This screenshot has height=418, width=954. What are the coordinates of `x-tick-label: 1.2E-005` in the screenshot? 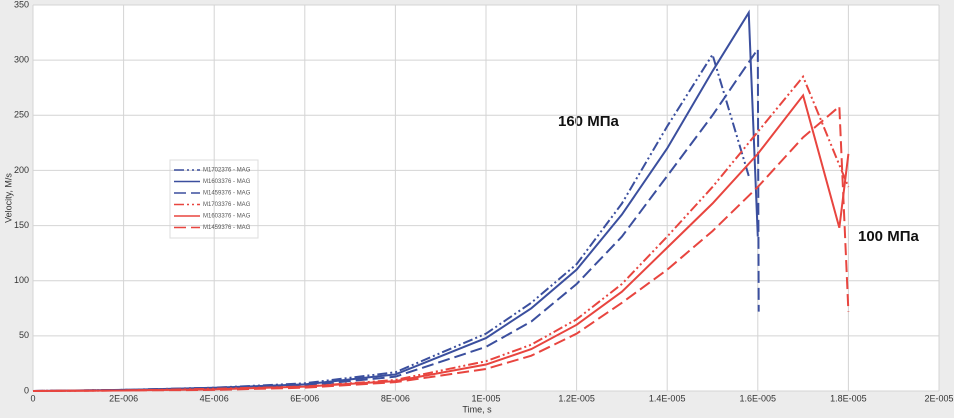 It's located at (576, 398).